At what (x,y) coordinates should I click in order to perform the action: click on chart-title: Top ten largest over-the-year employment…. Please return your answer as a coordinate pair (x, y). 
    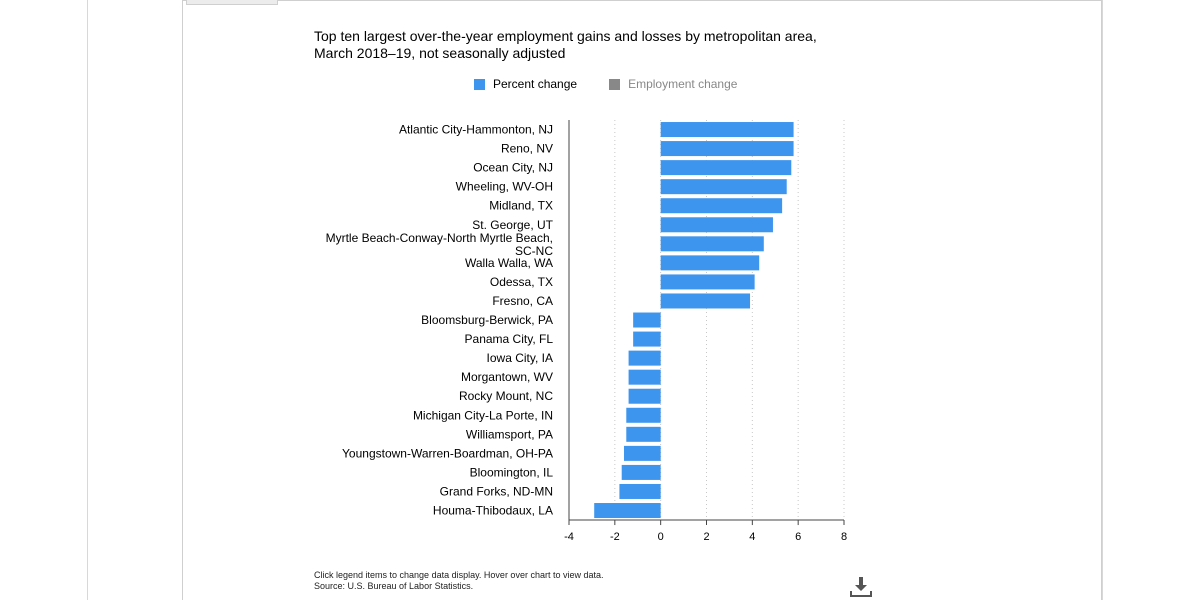
    Looking at the image, I should click on (565, 44).